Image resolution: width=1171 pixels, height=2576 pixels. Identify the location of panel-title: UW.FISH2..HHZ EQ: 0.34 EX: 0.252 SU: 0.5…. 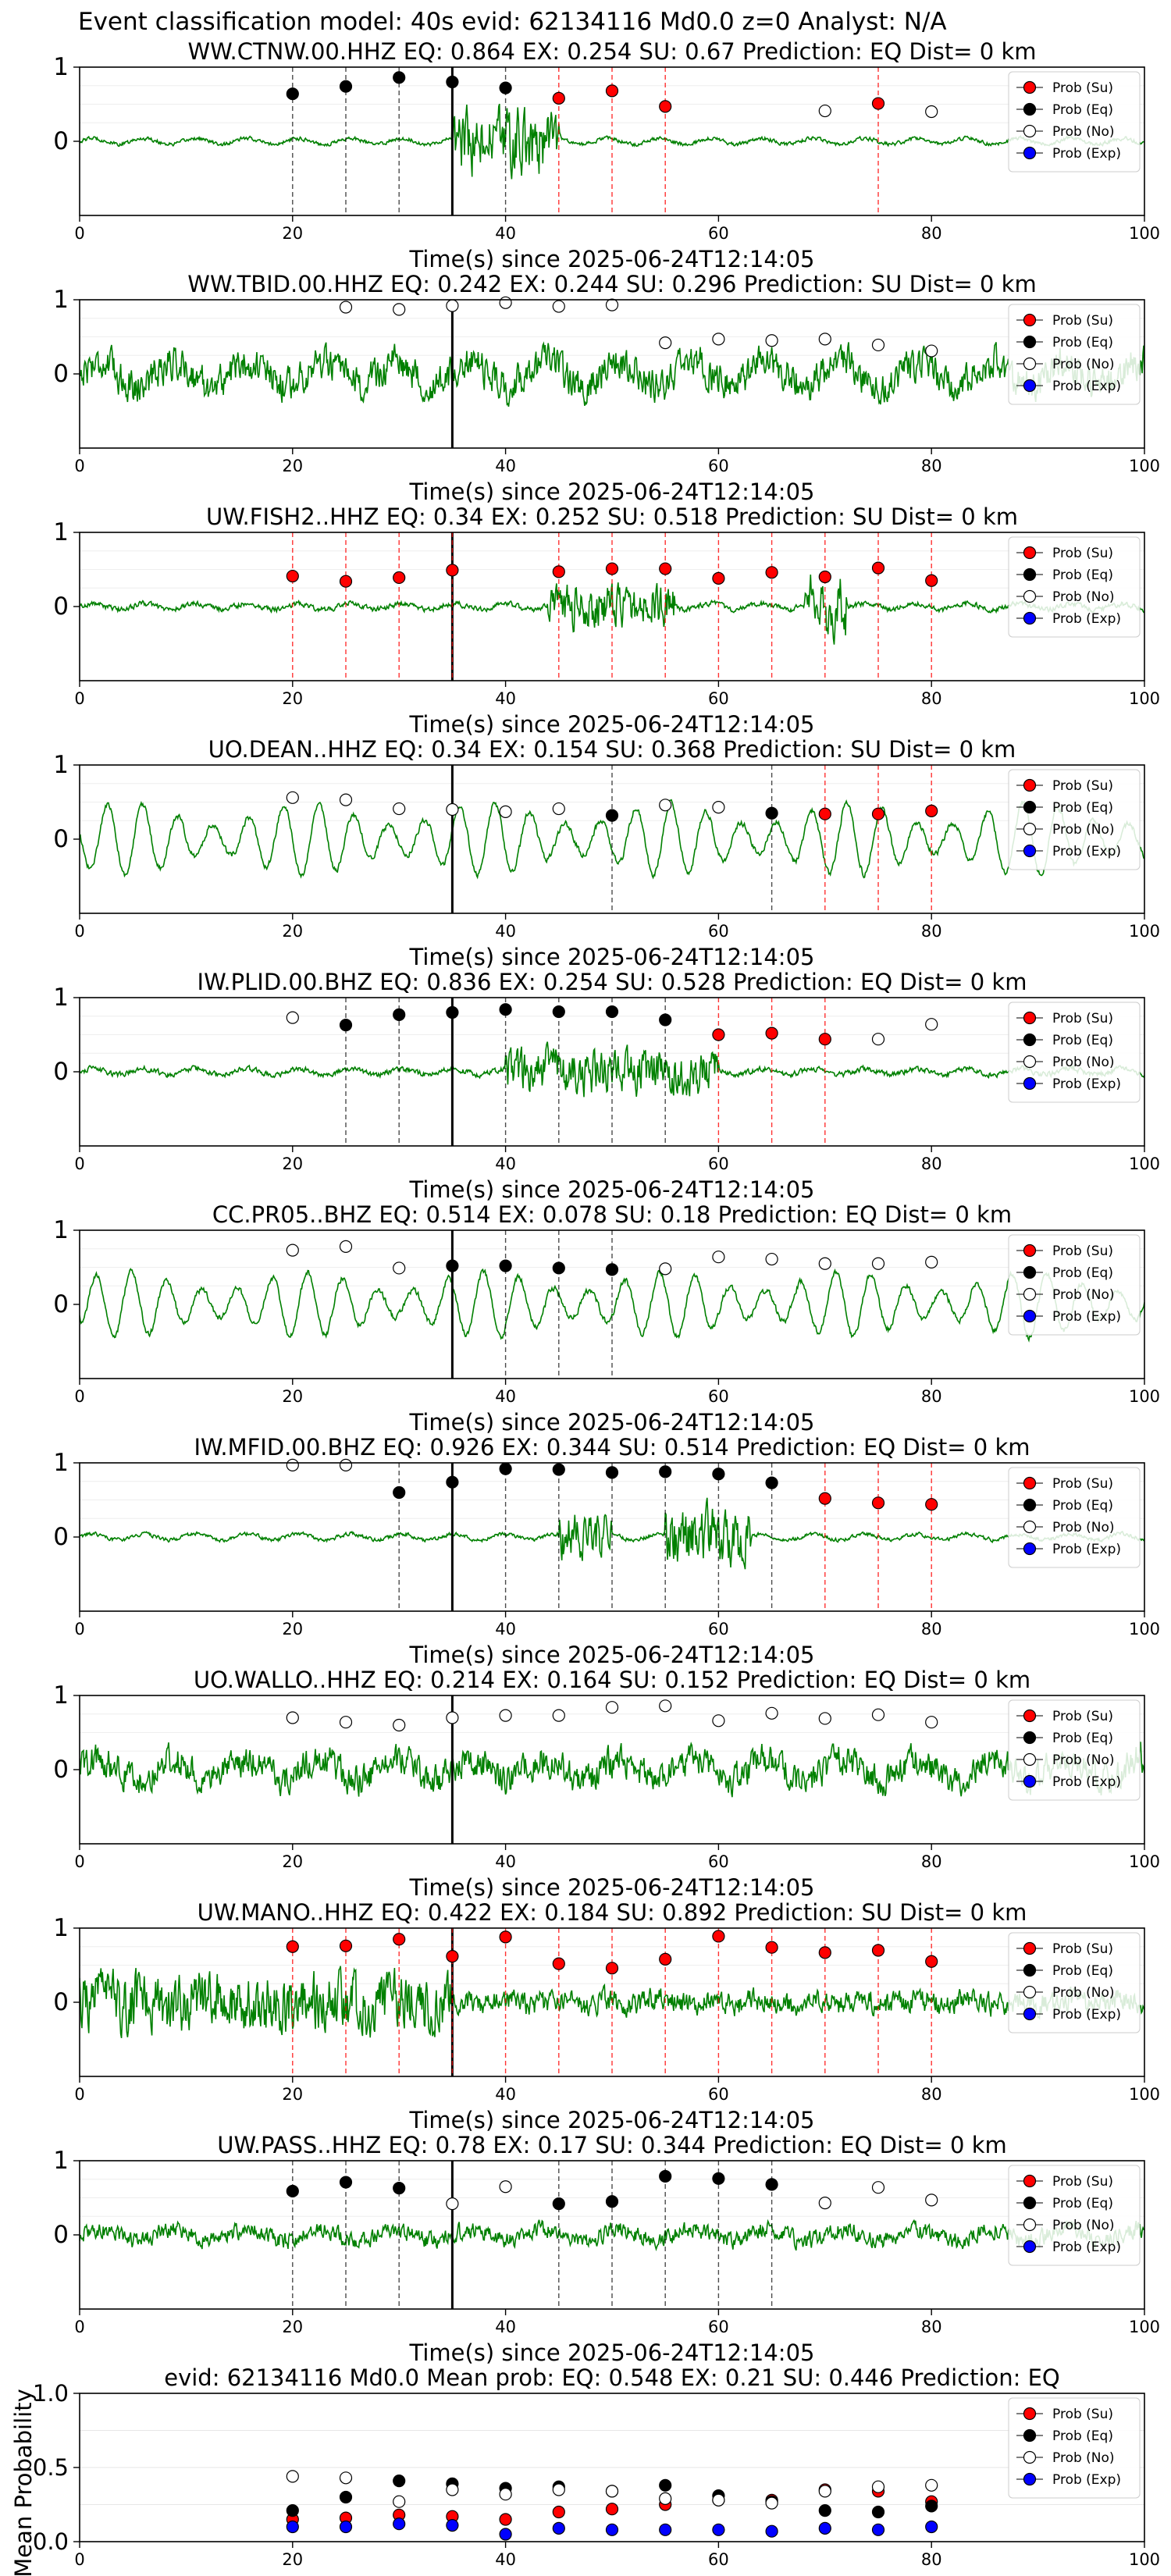
(612, 516).